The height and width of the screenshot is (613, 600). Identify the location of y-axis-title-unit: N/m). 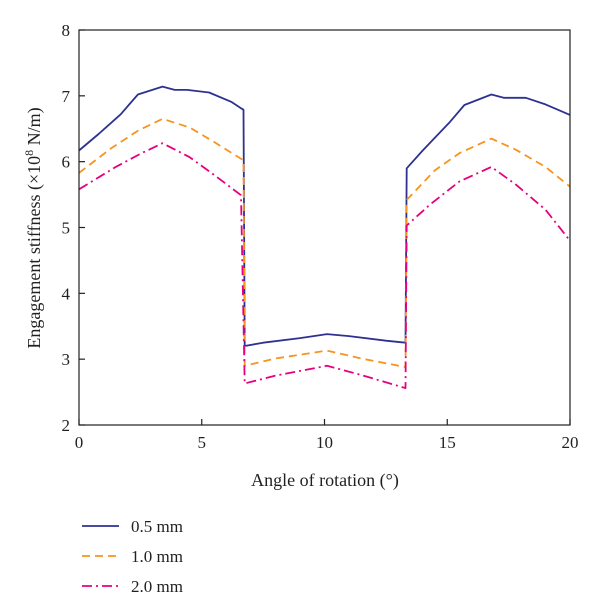
(34, 128).